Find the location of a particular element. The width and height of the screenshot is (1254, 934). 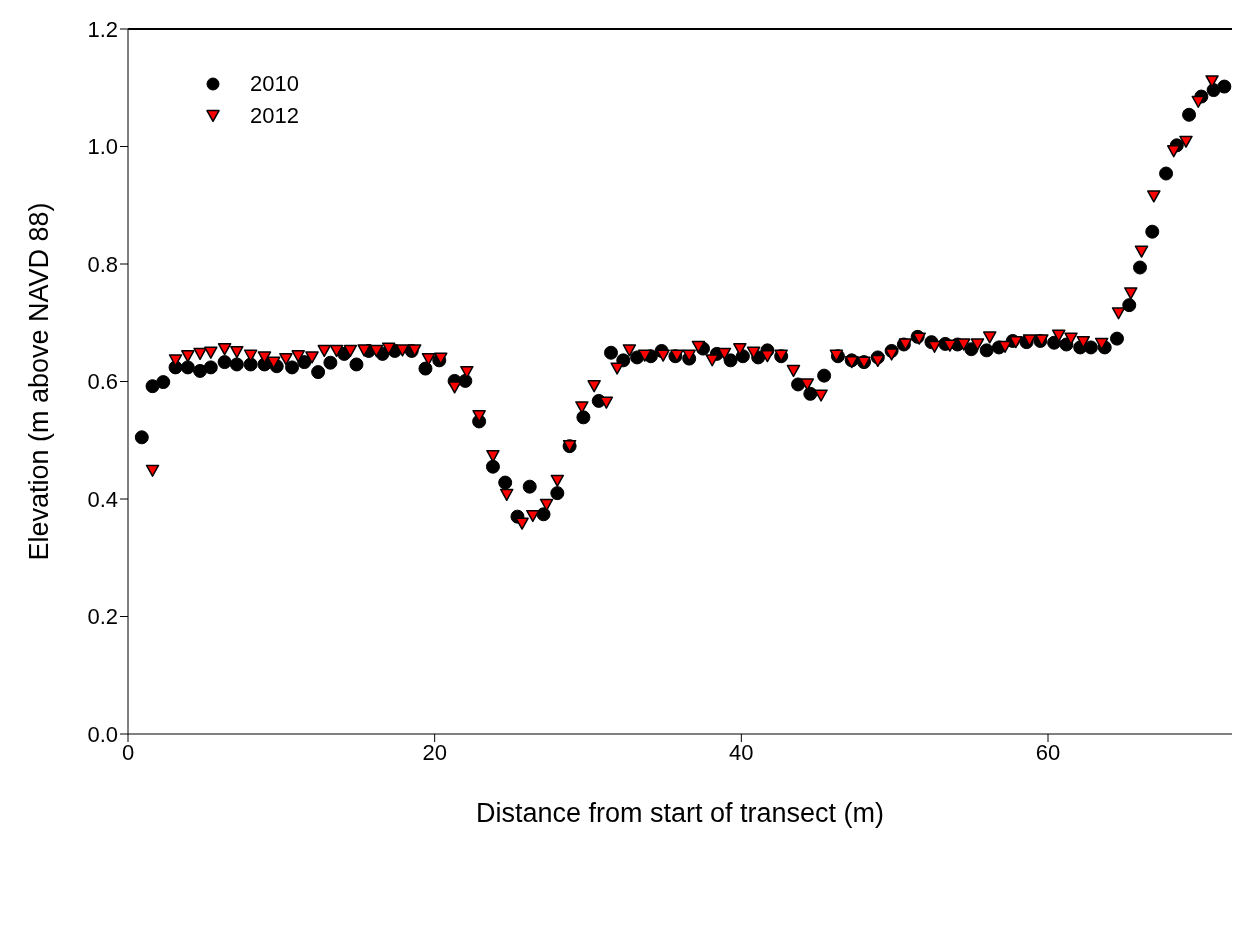

legend-label: 2010 is located at coordinates (274, 84).